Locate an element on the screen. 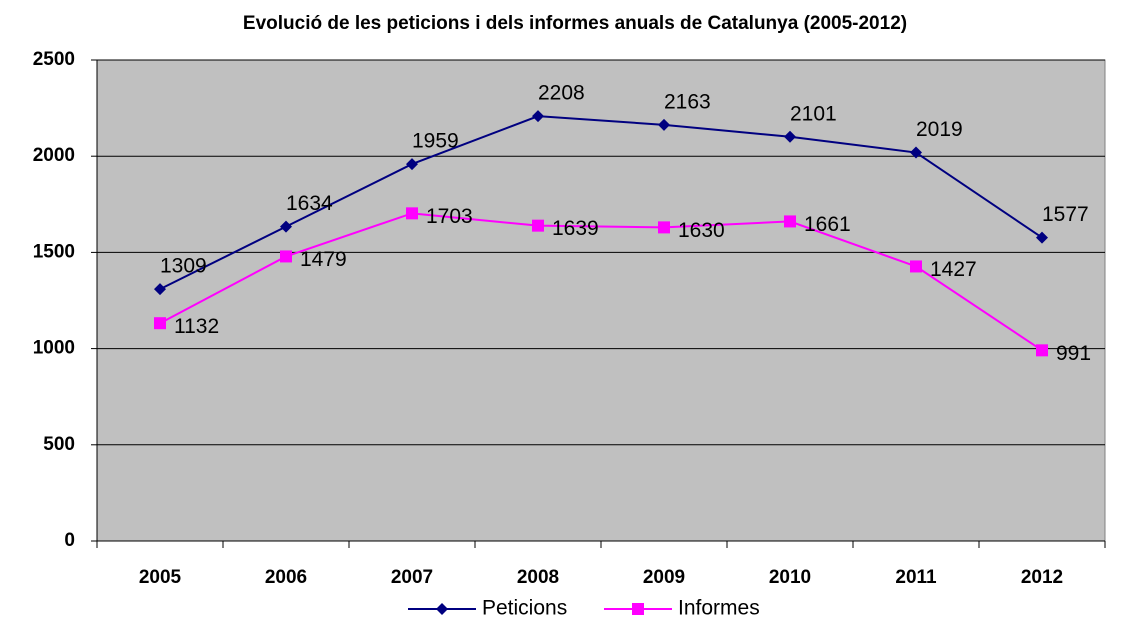  x-tick-label: 2007 is located at coordinates (412, 577).